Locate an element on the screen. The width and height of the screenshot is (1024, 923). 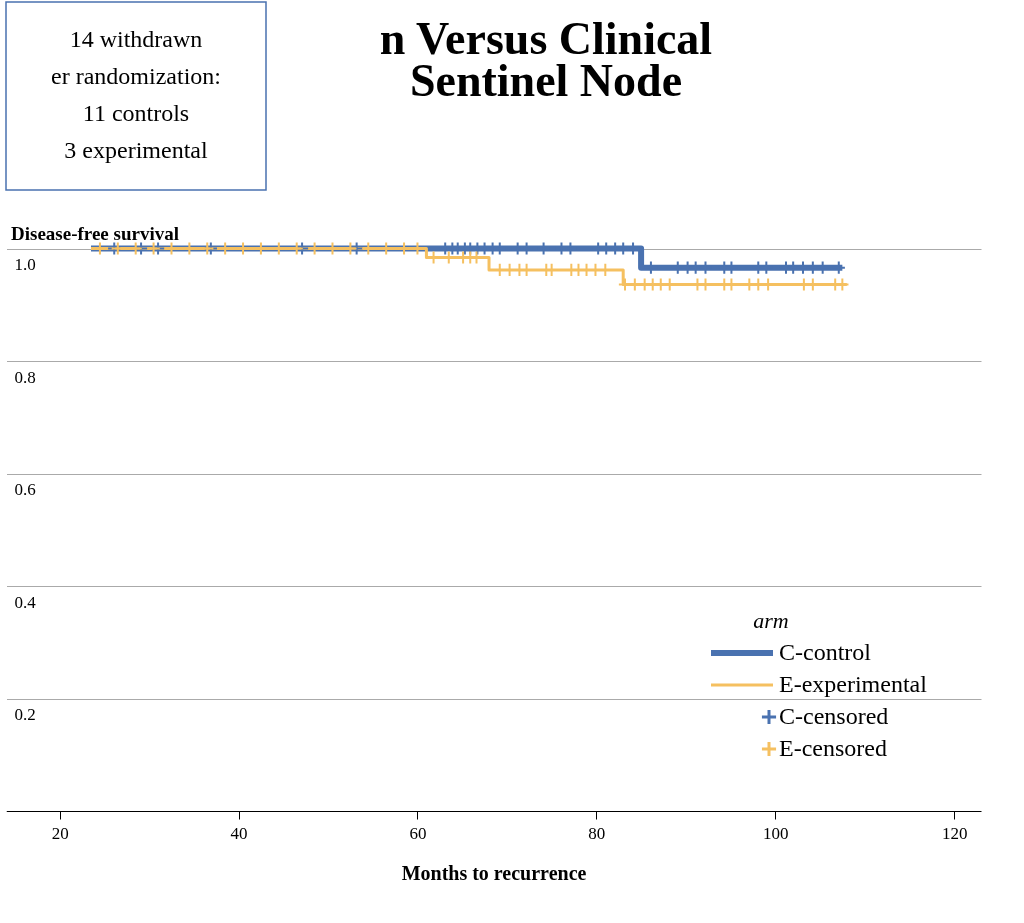
x-tick-label: 60 is located at coordinates (418, 833).